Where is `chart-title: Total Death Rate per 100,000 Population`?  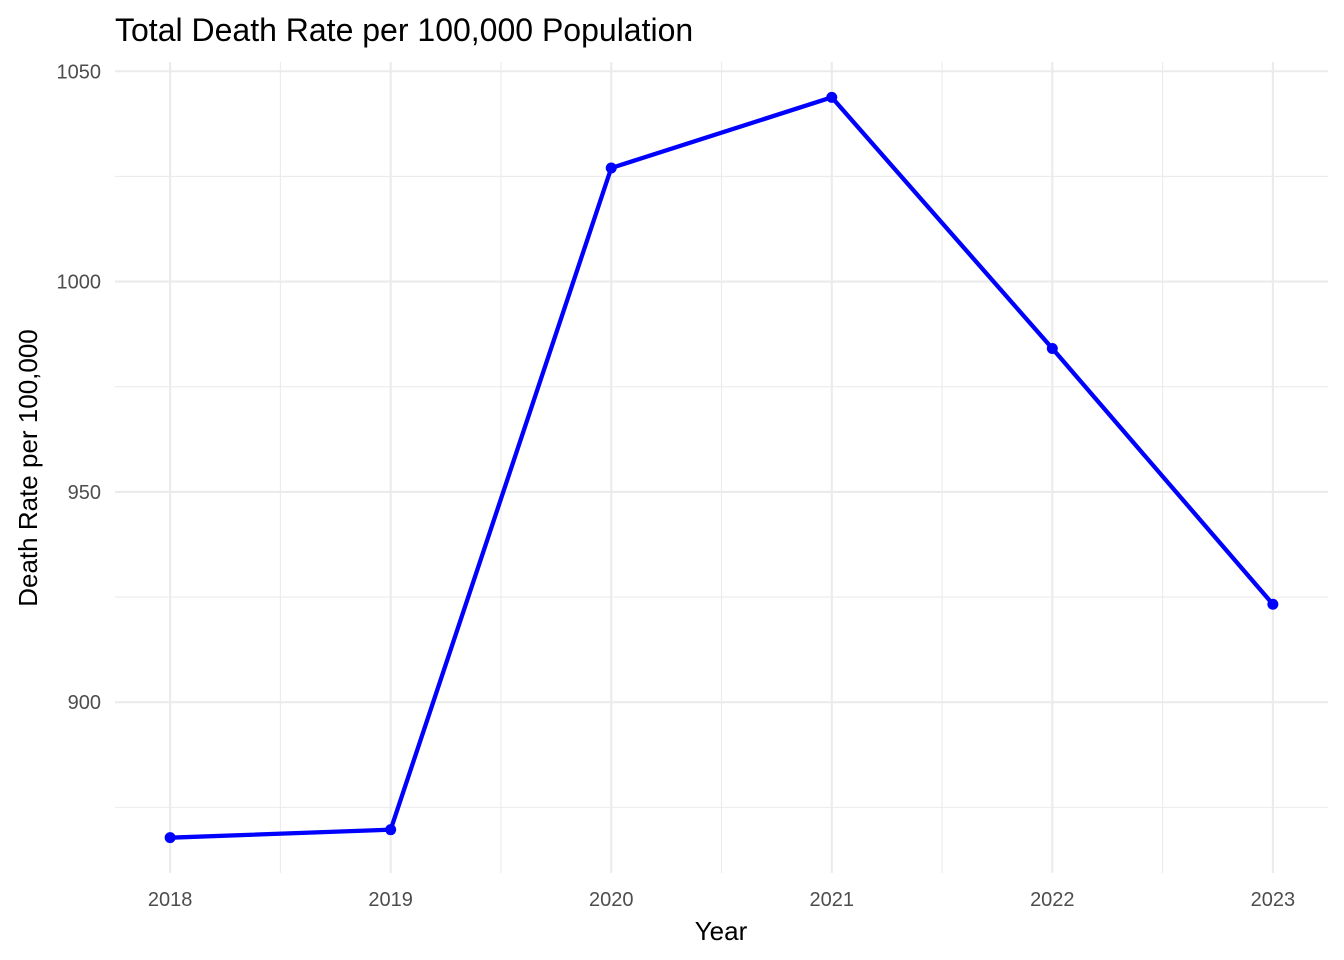 chart-title: Total Death Rate per 100,000 Population is located at coordinates (404, 30).